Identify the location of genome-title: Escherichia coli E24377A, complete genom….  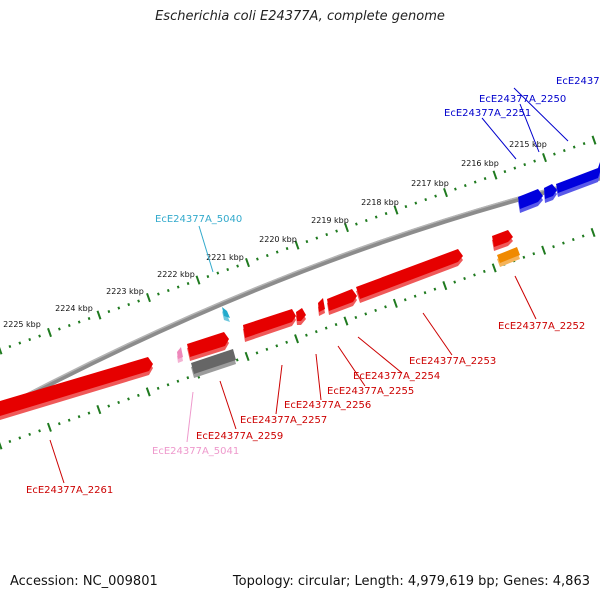
(300, 16).